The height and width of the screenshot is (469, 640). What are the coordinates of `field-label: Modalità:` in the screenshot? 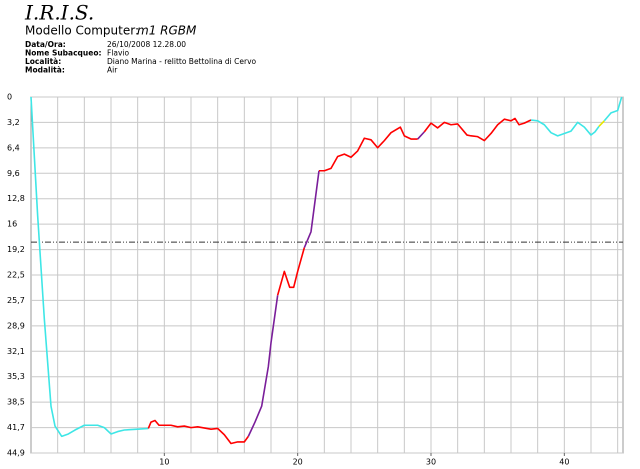 It's located at (45, 70).